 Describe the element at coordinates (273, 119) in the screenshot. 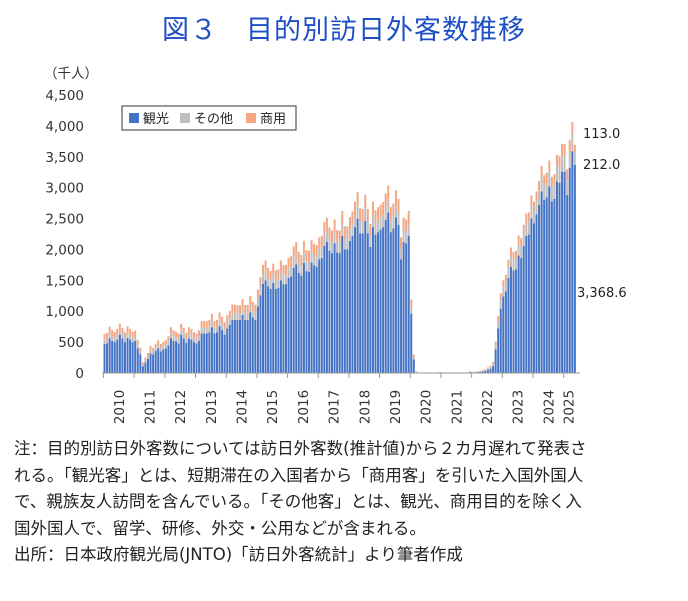

I see `legend-label-shoyo: 商用` at that location.